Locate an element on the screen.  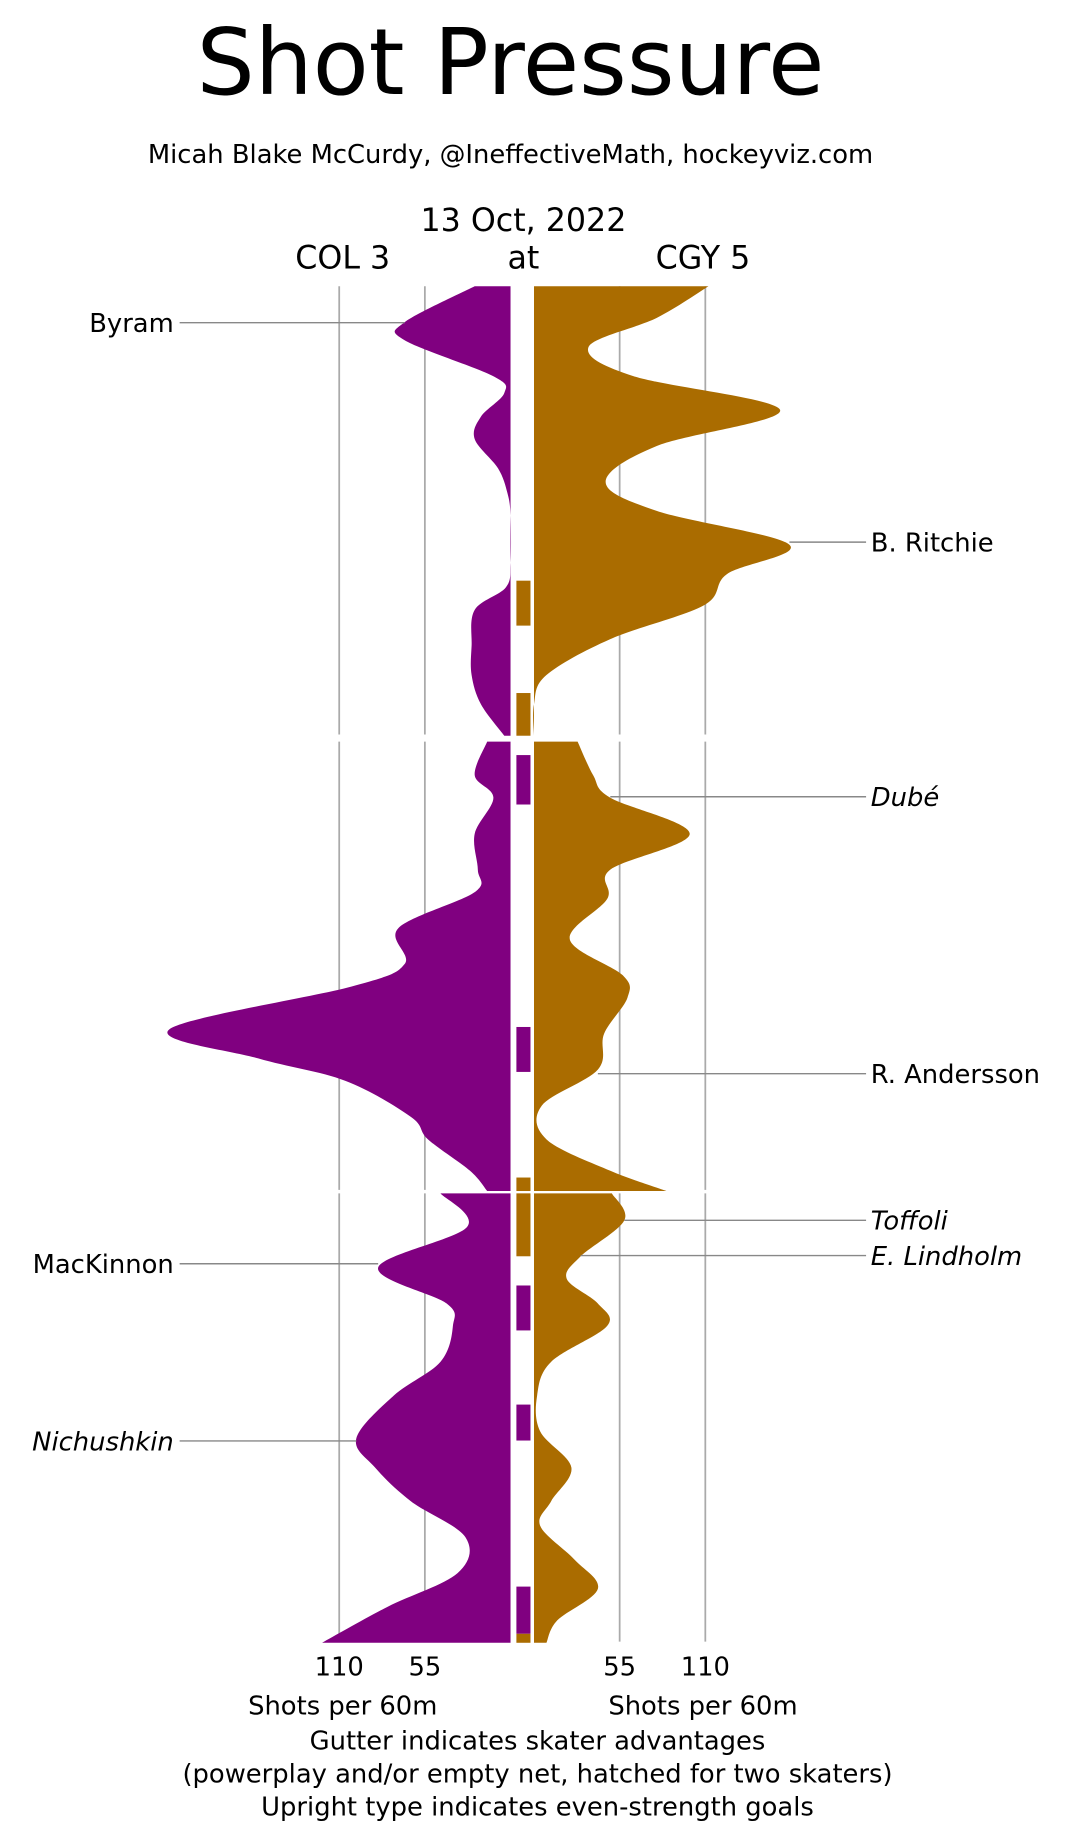
game-date: 13 Oct, 2022 is located at coordinates (524, 221).